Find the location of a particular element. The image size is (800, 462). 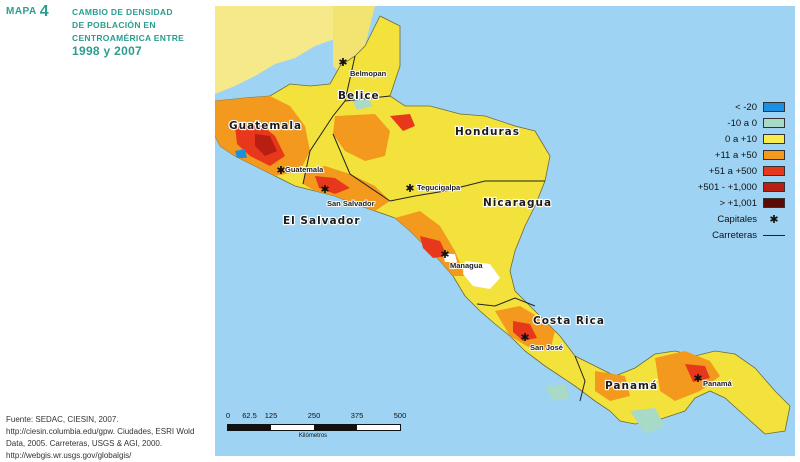

label-belice: Belice is located at coordinates (359, 96).